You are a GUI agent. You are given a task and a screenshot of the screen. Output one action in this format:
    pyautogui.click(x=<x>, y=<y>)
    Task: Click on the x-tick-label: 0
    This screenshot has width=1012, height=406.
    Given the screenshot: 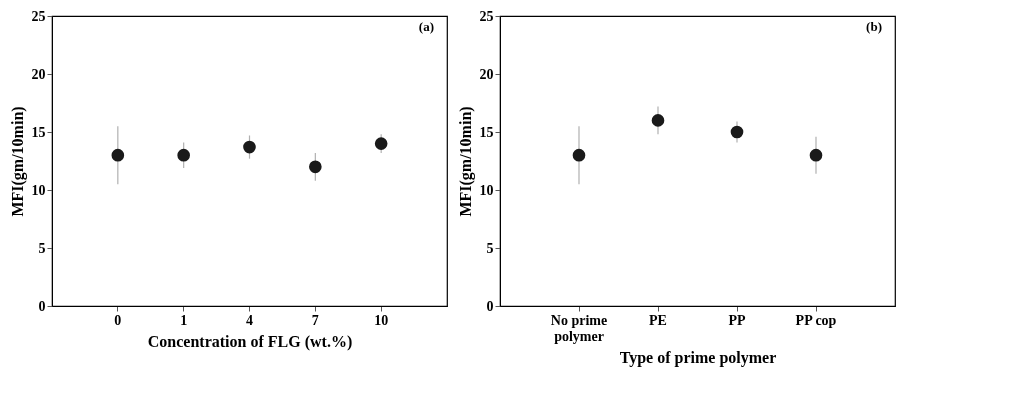 What is the action you would take?
    pyautogui.click(x=118, y=320)
    